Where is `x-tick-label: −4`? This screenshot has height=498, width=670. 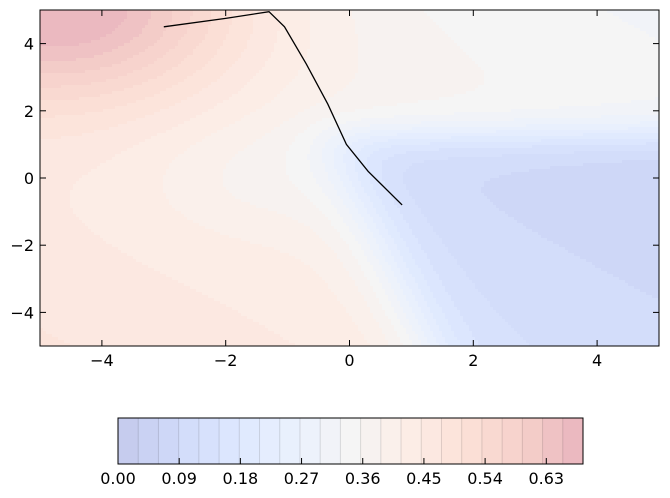
x-tick-label: −4 is located at coordinates (102, 360).